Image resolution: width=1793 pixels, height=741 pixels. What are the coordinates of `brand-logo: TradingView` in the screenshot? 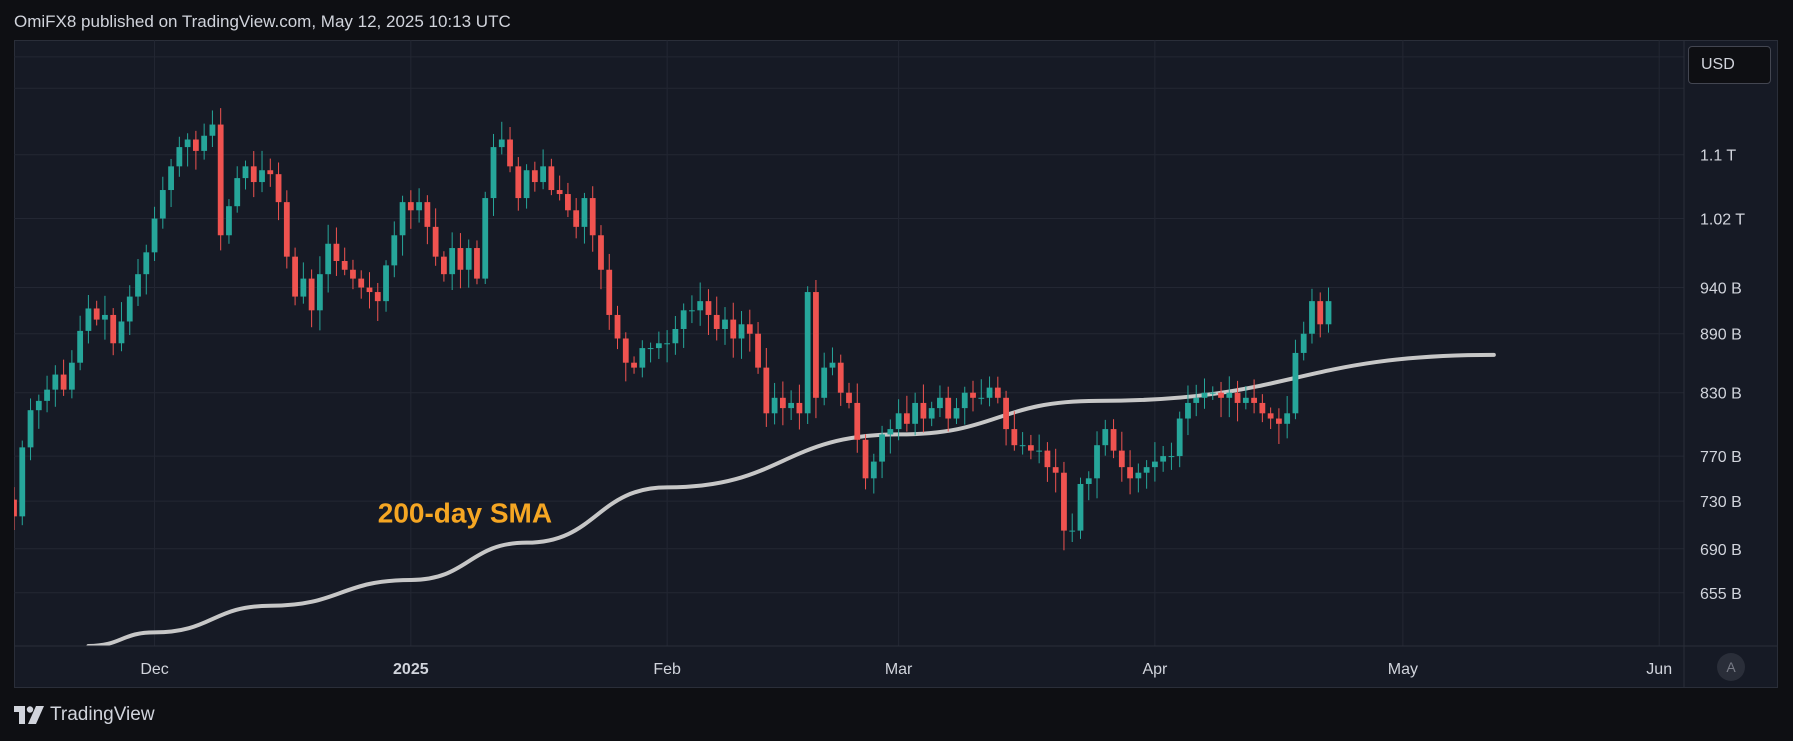 It's located at (84, 715).